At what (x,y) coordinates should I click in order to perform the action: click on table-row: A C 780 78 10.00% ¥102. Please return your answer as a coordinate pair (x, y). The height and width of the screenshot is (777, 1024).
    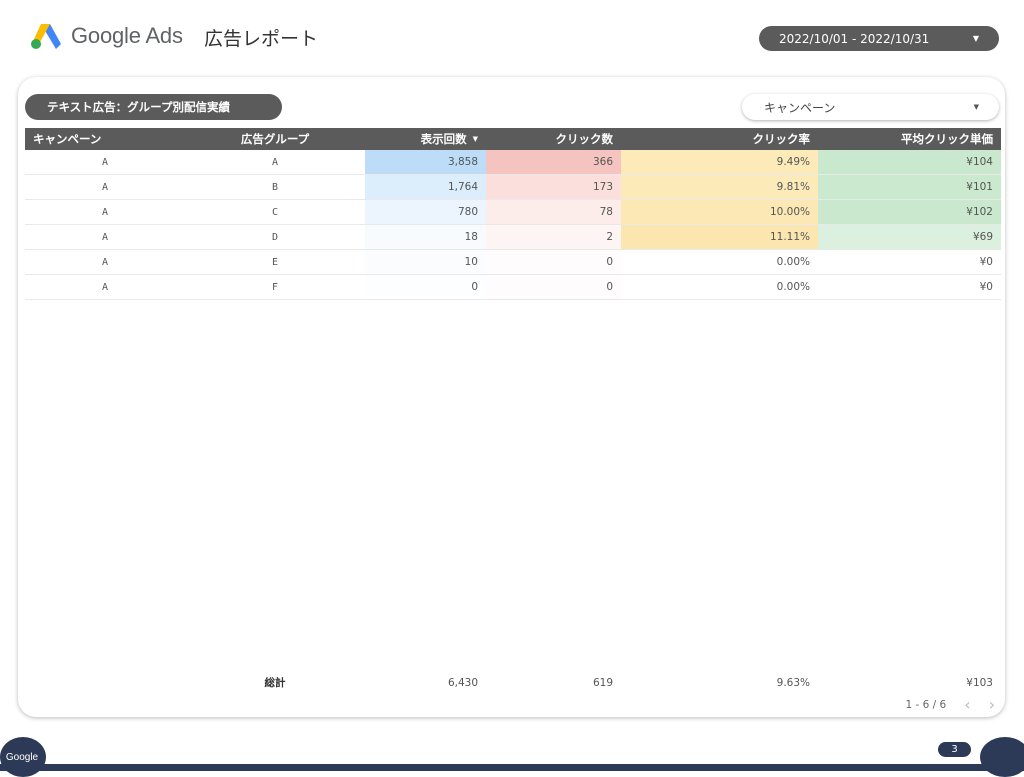
    Looking at the image, I should click on (513, 212).